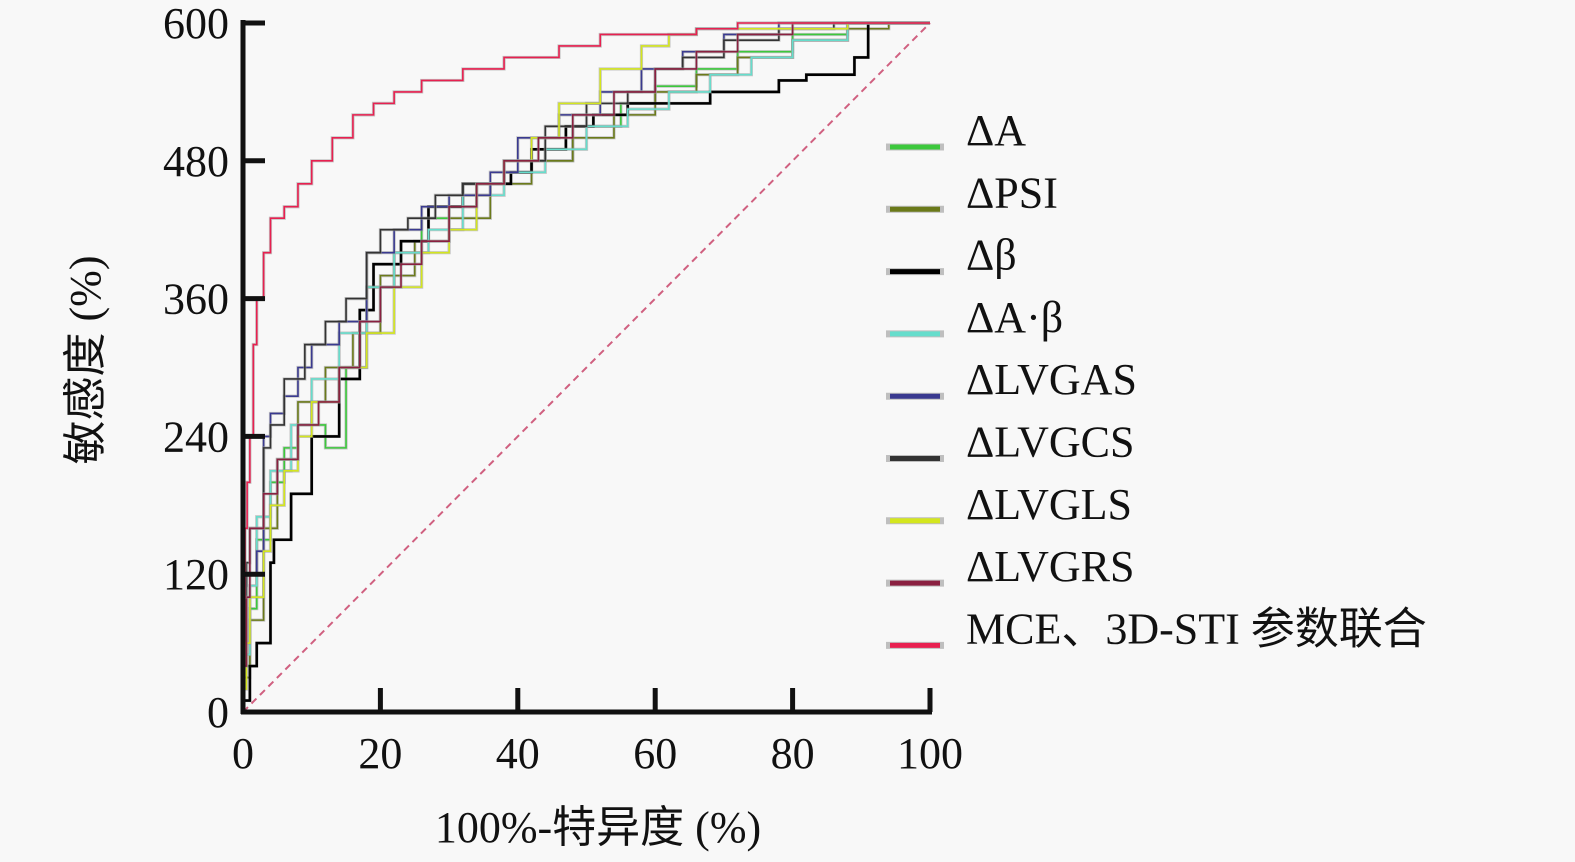 The height and width of the screenshot is (862, 1575). Describe the element at coordinates (196, 574) in the screenshot. I see `y-tick-label-1: 120` at that location.